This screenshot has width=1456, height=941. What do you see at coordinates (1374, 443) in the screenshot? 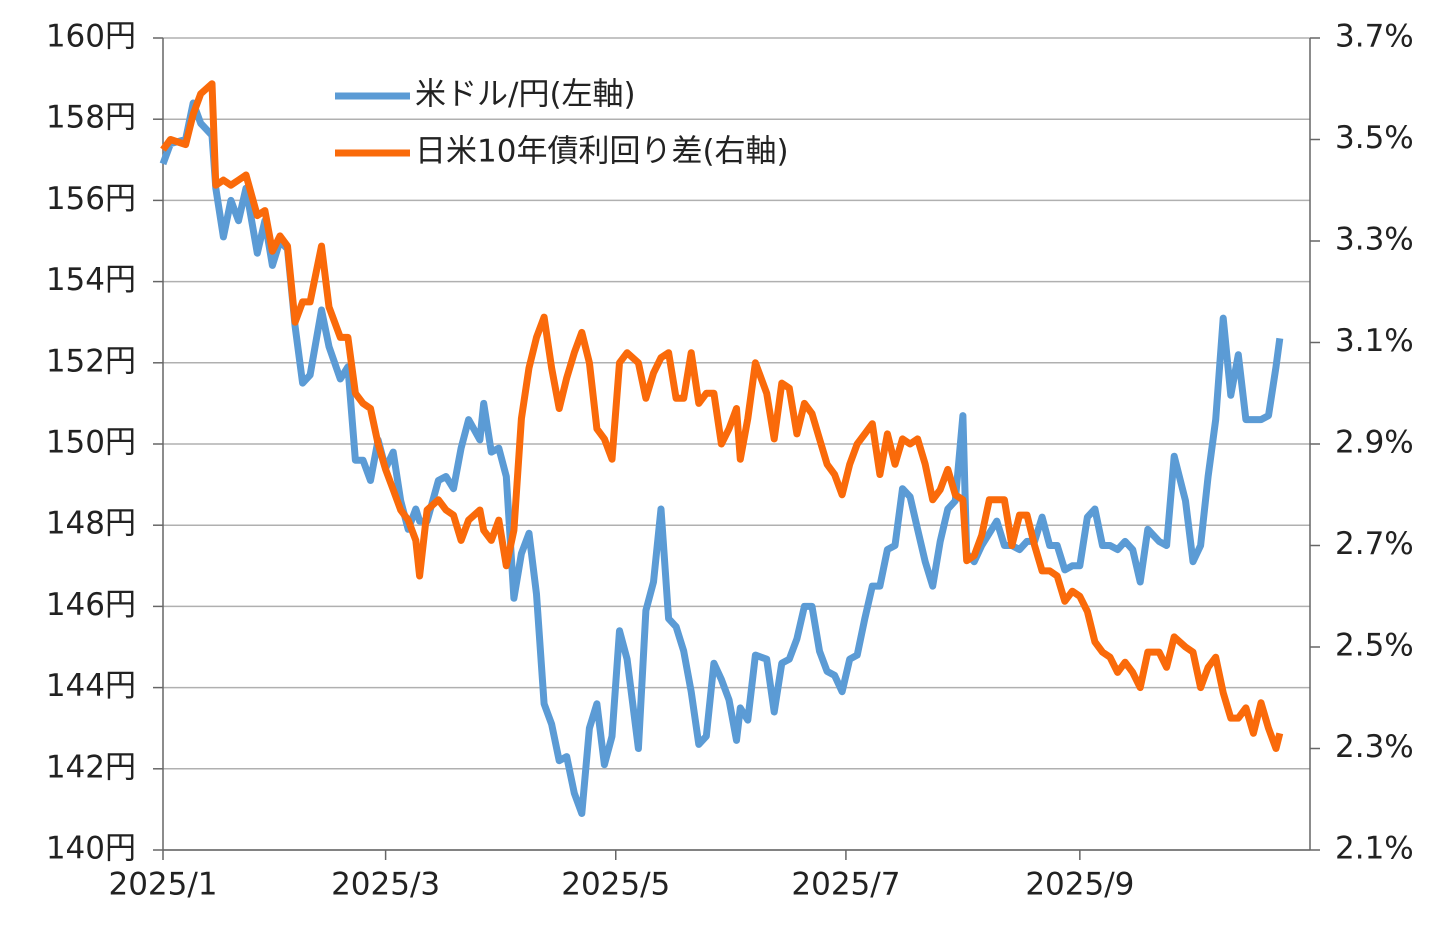
I see `y2-tick-label: 2.9%` at bounding box center [1374, 443].